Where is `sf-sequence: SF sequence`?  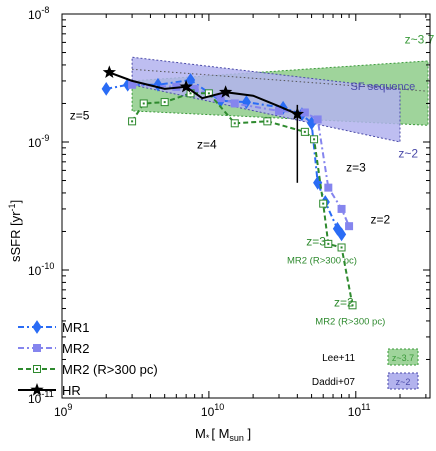 sf-sequence: SF sequence is located at coordinates (279, 80).